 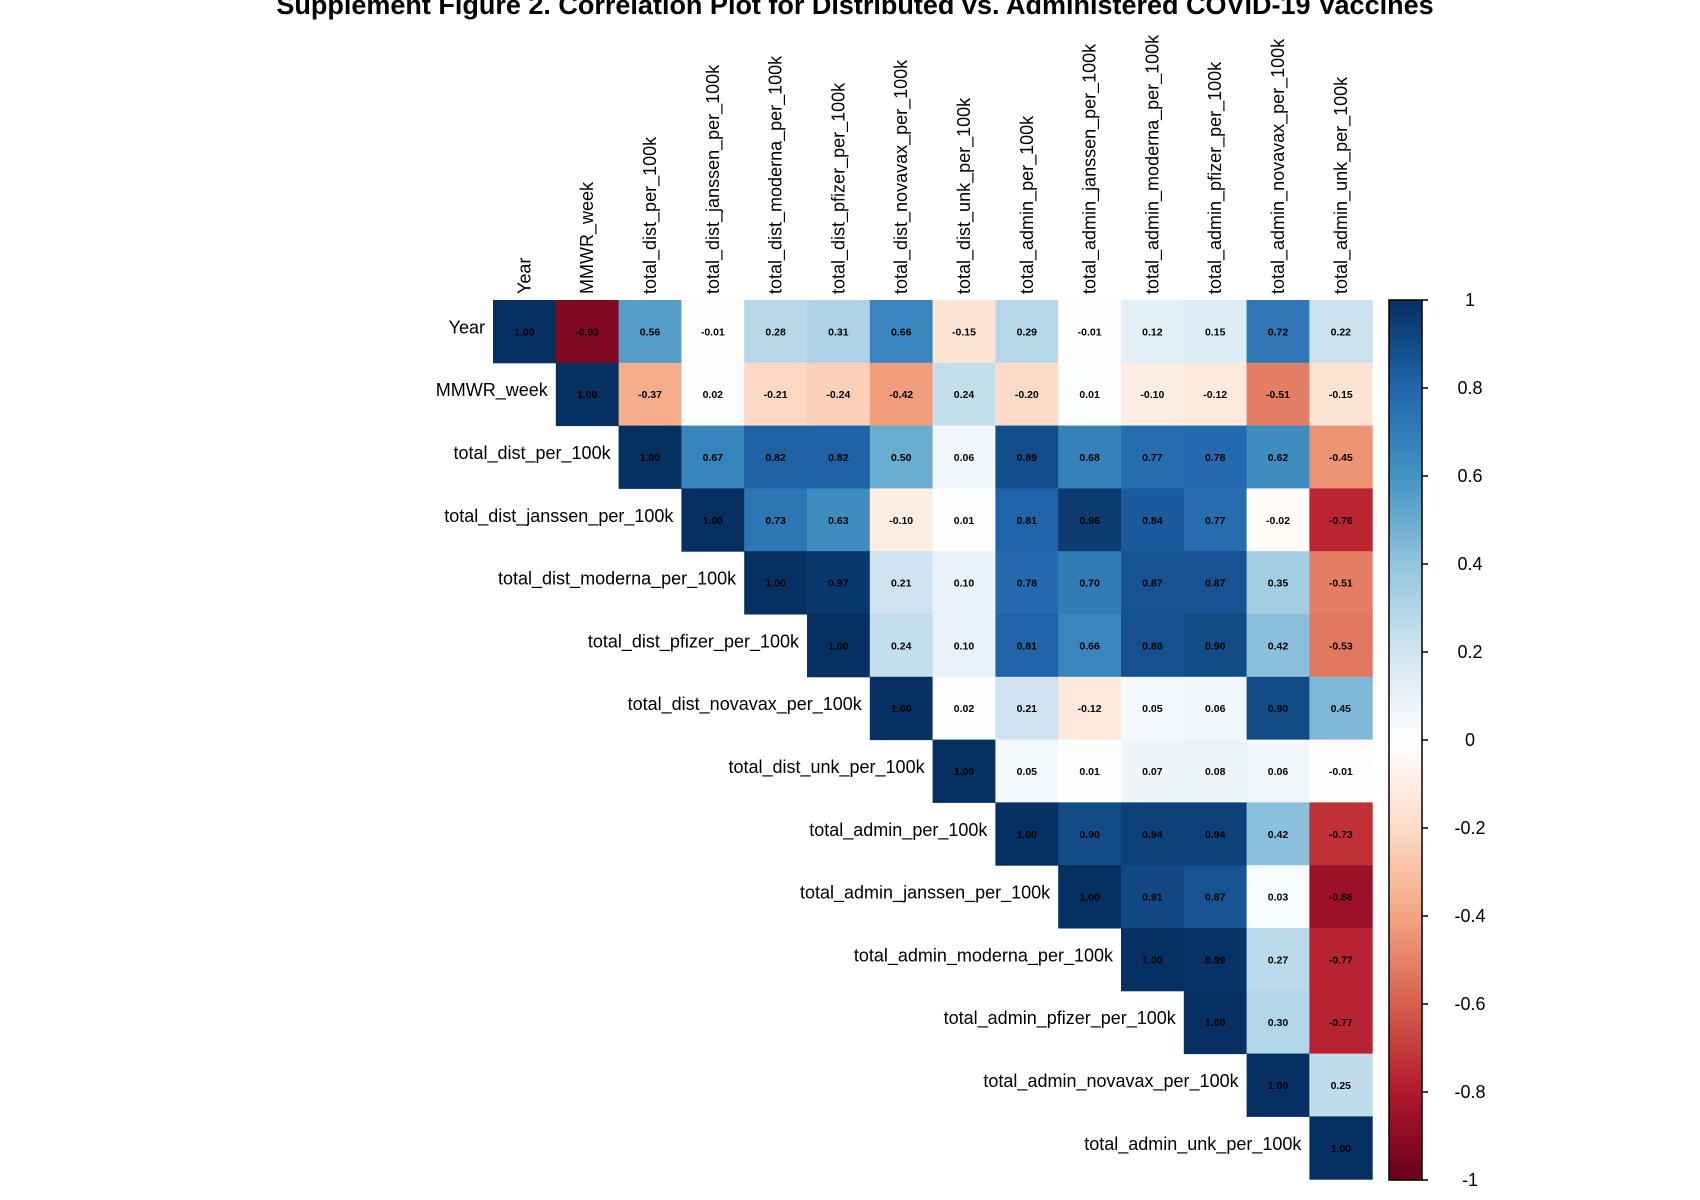 What do you see at coordinates (1089, 646) in the screenshot?
I see `cell-value-label: 0.66` at bounding box center [1089, 646].